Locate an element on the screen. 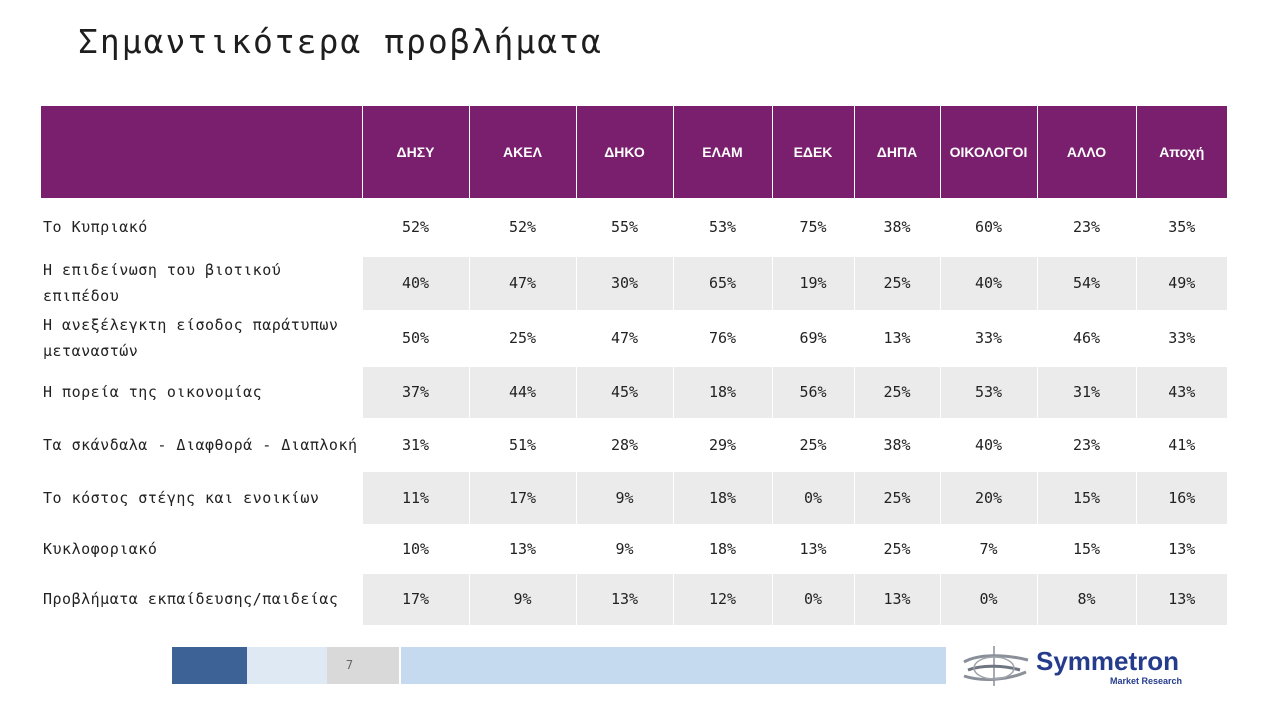  table-cell: 56% is located at coordinates (812, 392).